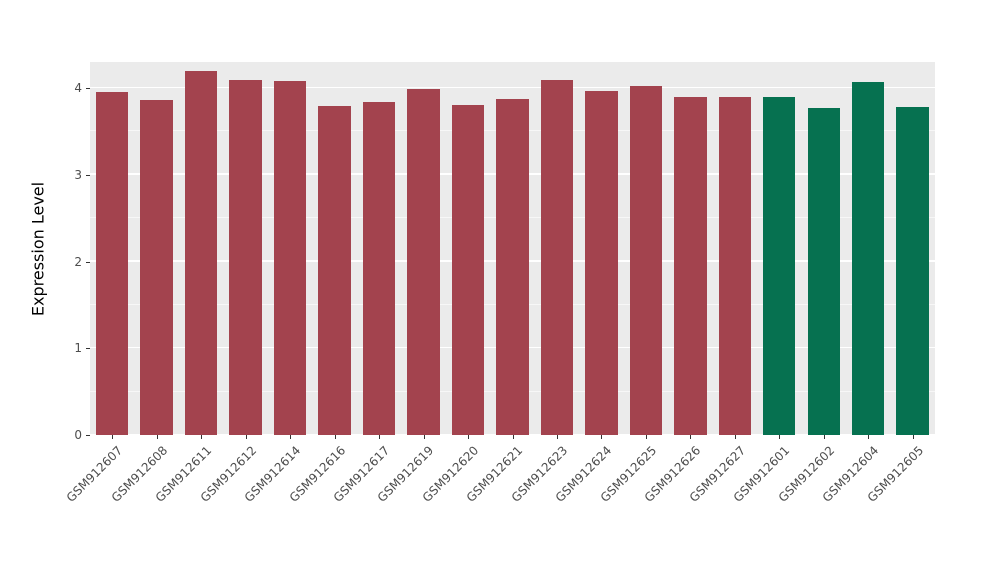 The image size is (1000, 580). What do you see at coordinates (78, 174) in the screenshot?
I see `y-tick-label: 3` at bounding box center [78, 174].